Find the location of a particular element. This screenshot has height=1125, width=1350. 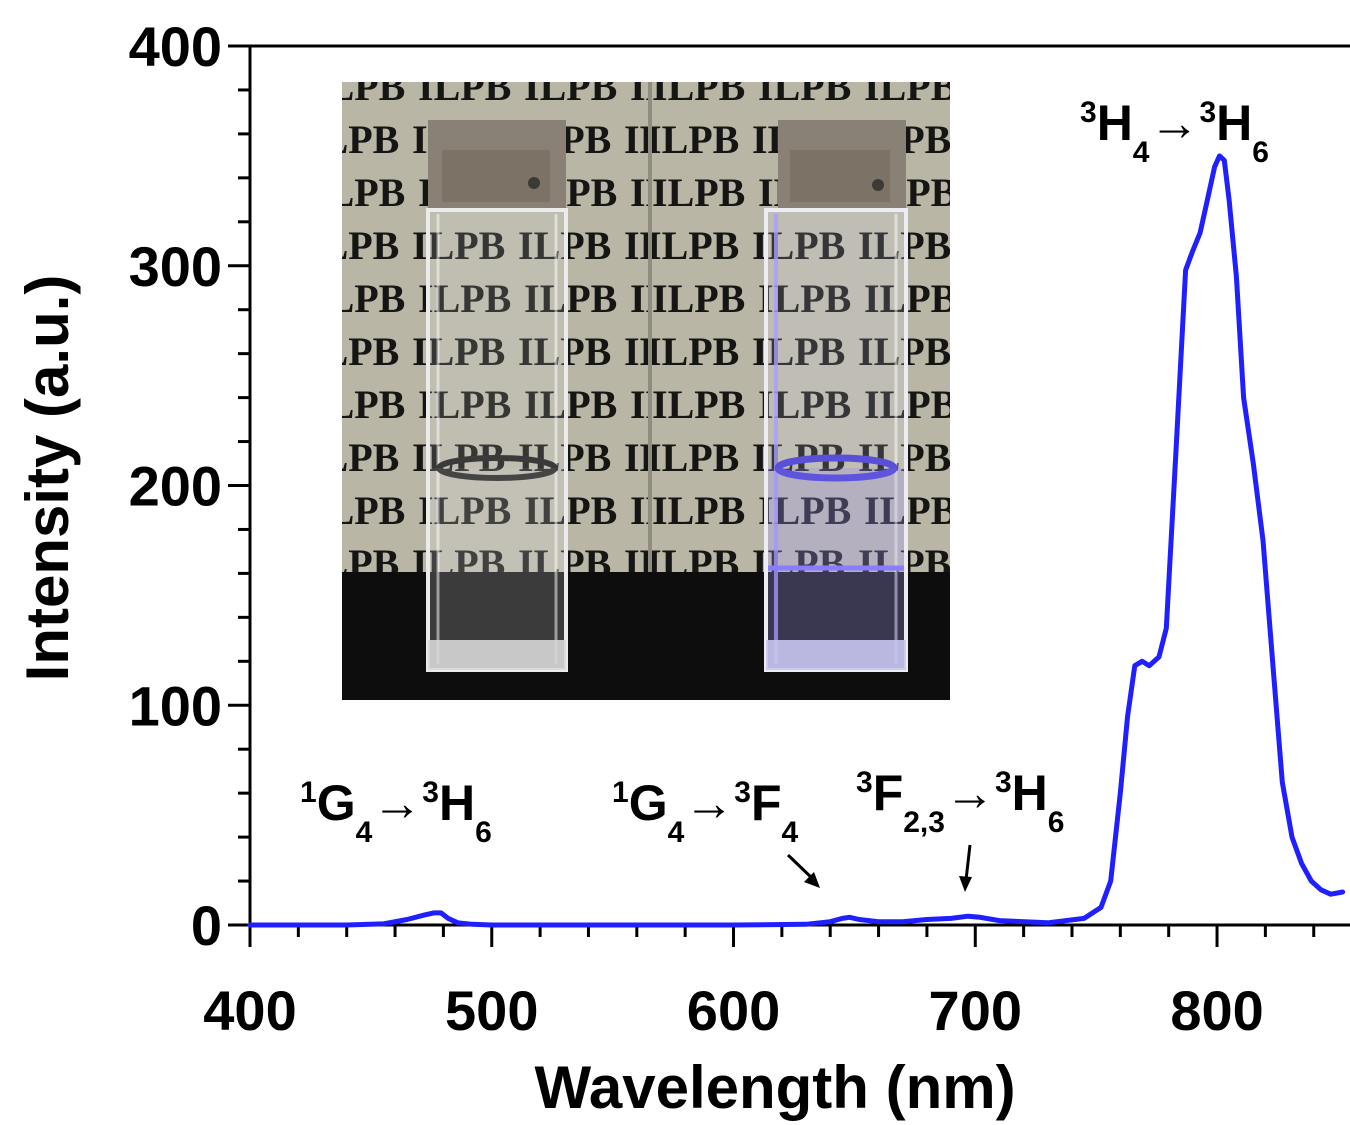

anno4-base1-sup: 3 is located at coordinates (1088, 112).